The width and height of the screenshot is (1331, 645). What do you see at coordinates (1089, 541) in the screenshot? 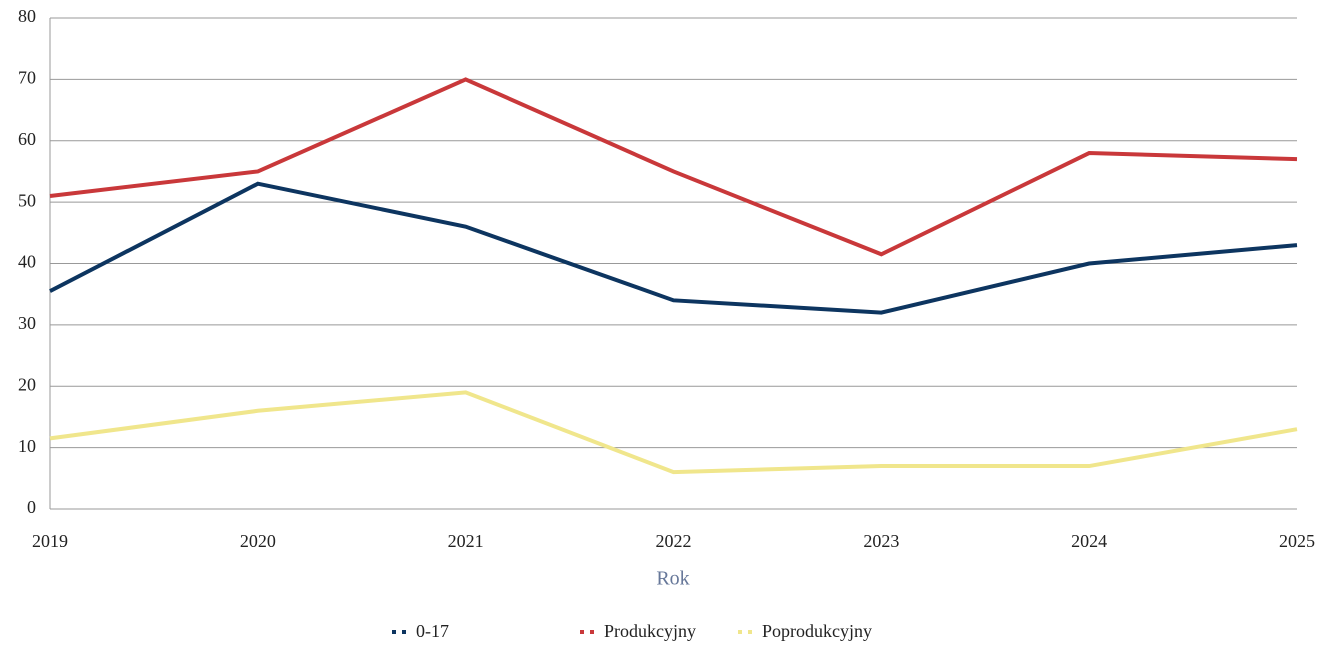
I see `x-tick-label: 2024` at bounding box center [1089, 541].